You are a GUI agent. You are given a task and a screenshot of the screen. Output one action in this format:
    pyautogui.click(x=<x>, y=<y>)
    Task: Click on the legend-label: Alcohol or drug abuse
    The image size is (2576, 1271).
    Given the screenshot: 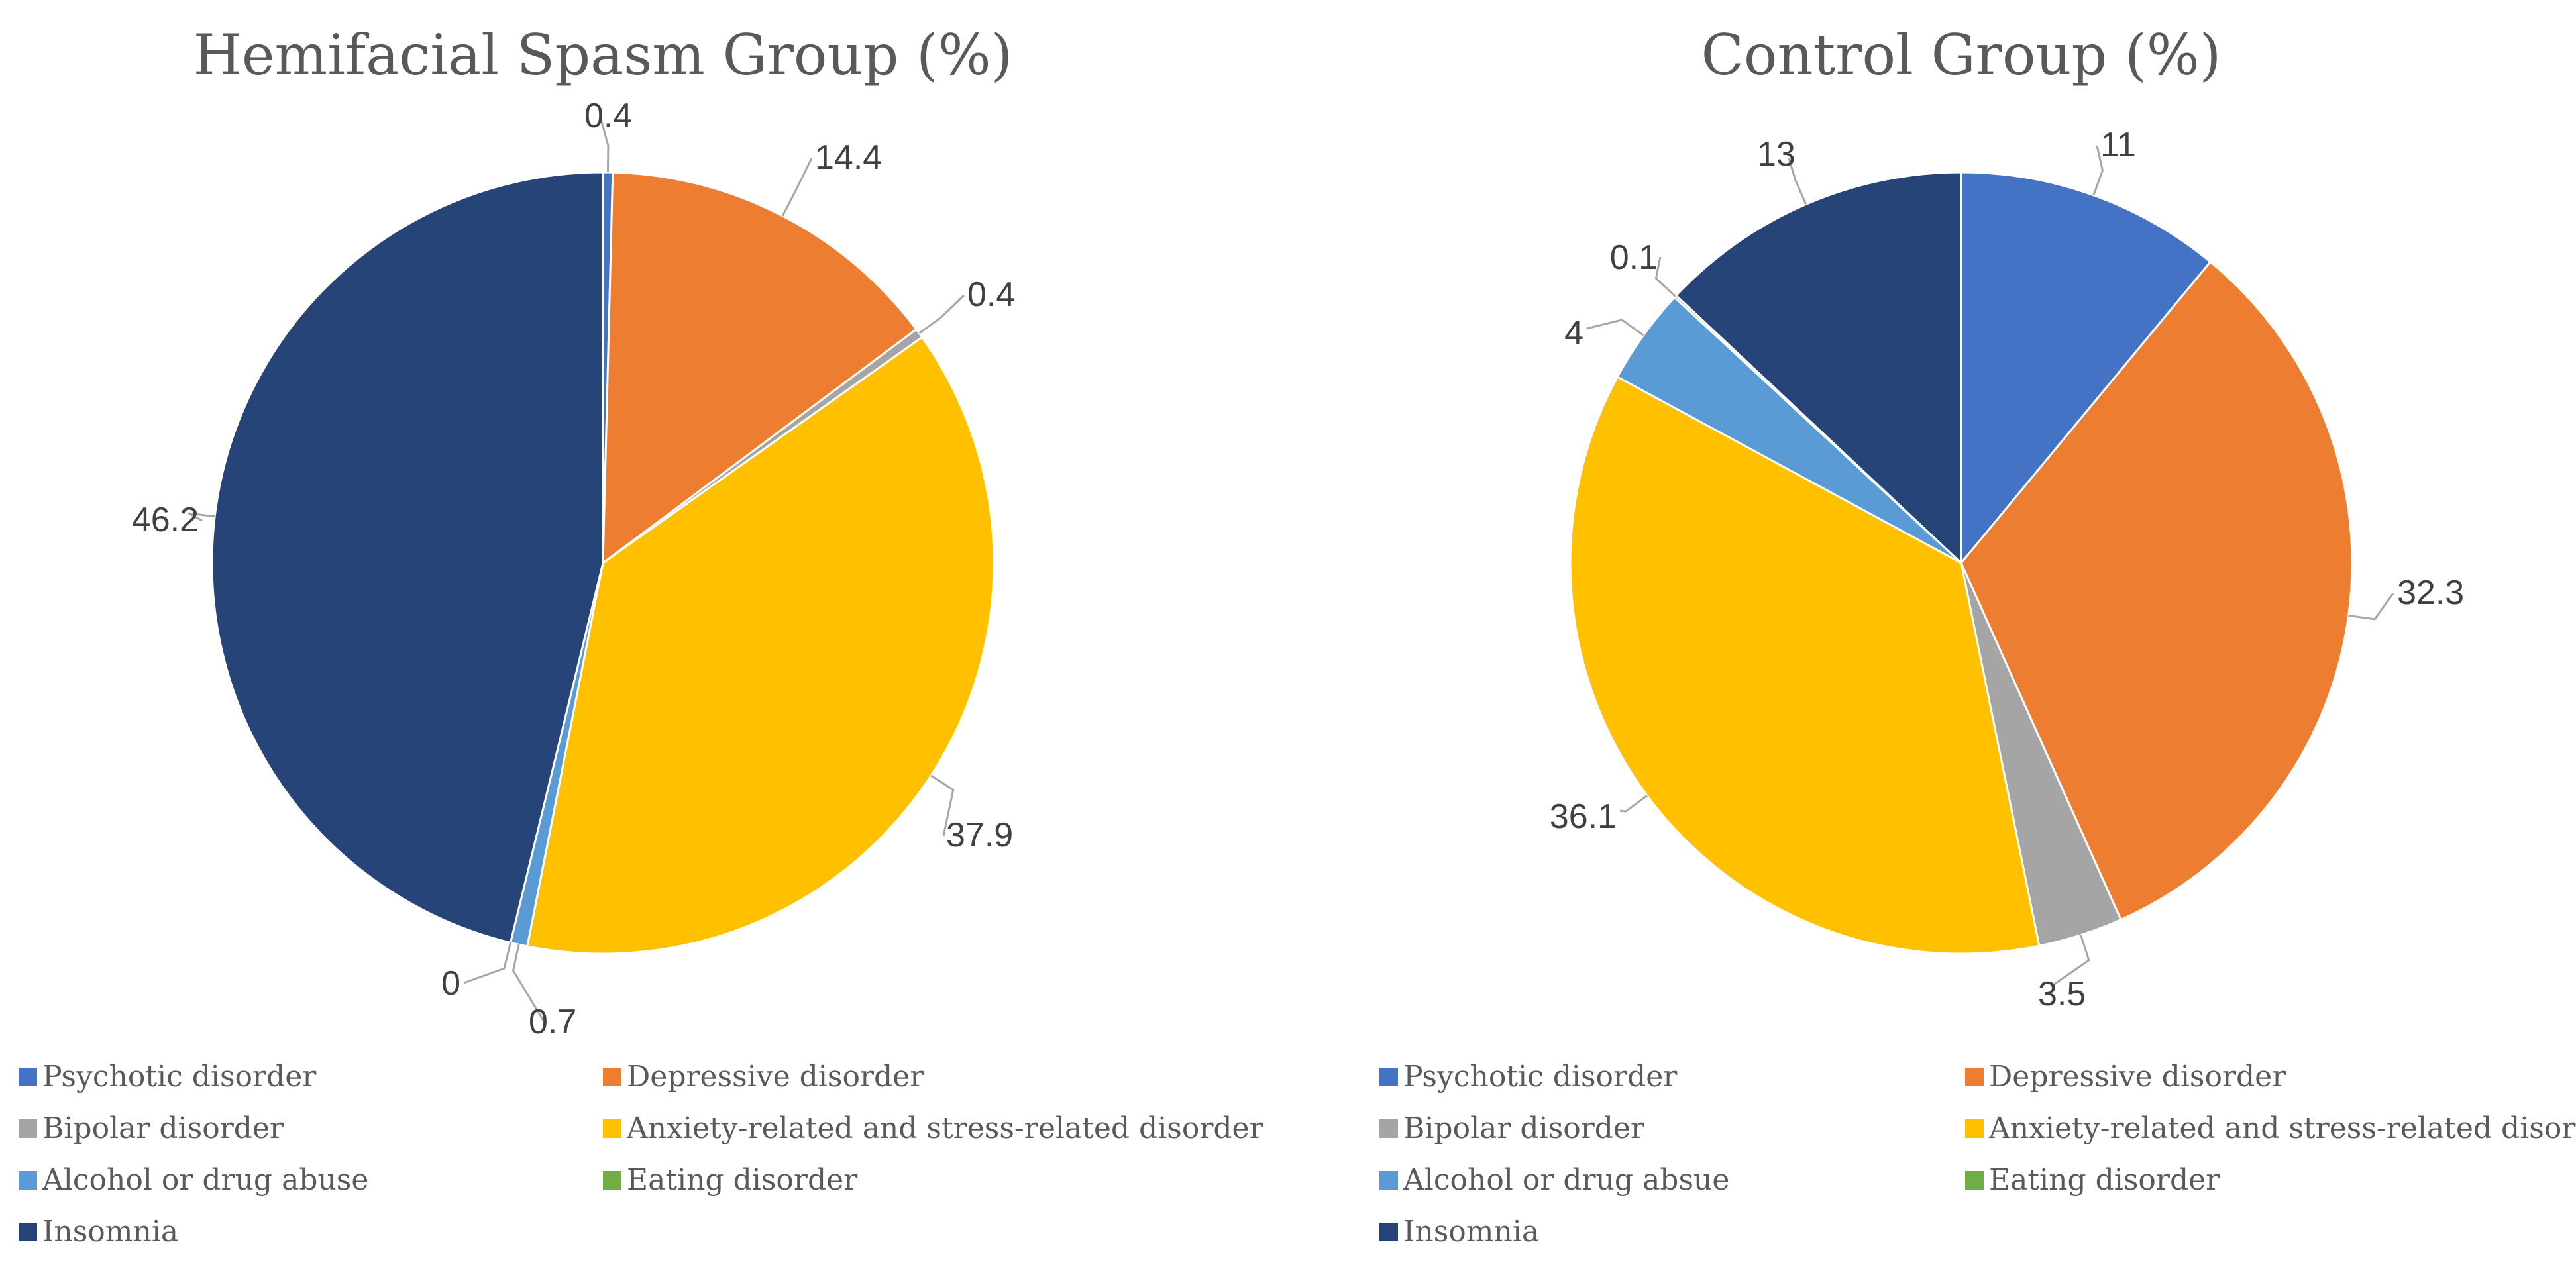 What is the action you would take?
    pyautogui.click(x=205, y=1180)
    